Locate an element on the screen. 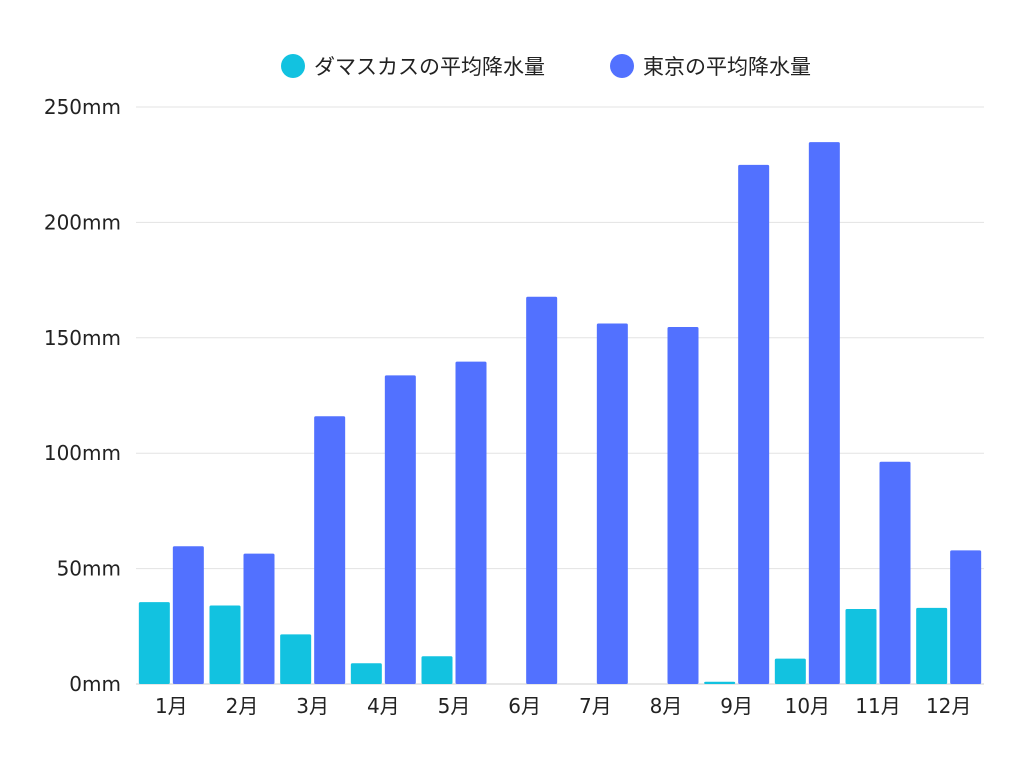 The height and width of the screenshot is (768, 1024). y-tick-label: 100mm is located at coordinates (82, 453).